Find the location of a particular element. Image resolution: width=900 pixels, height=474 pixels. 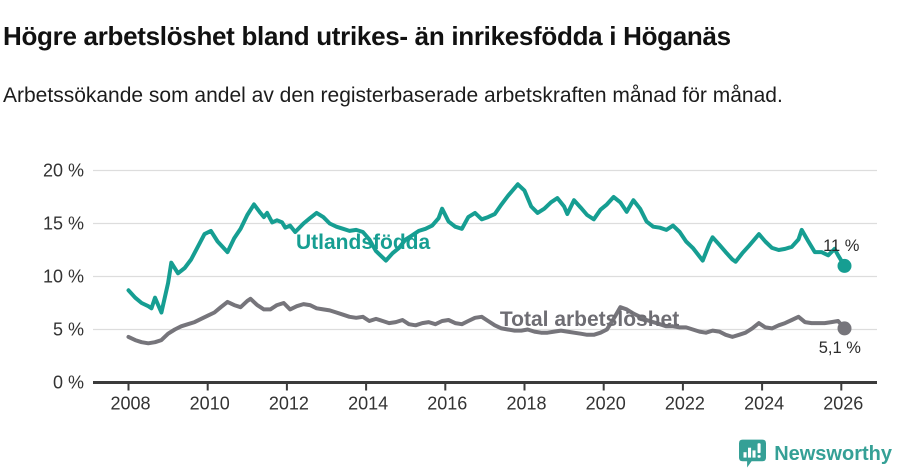

y-tick-label: 0 % is located at coordinates (68, 383).